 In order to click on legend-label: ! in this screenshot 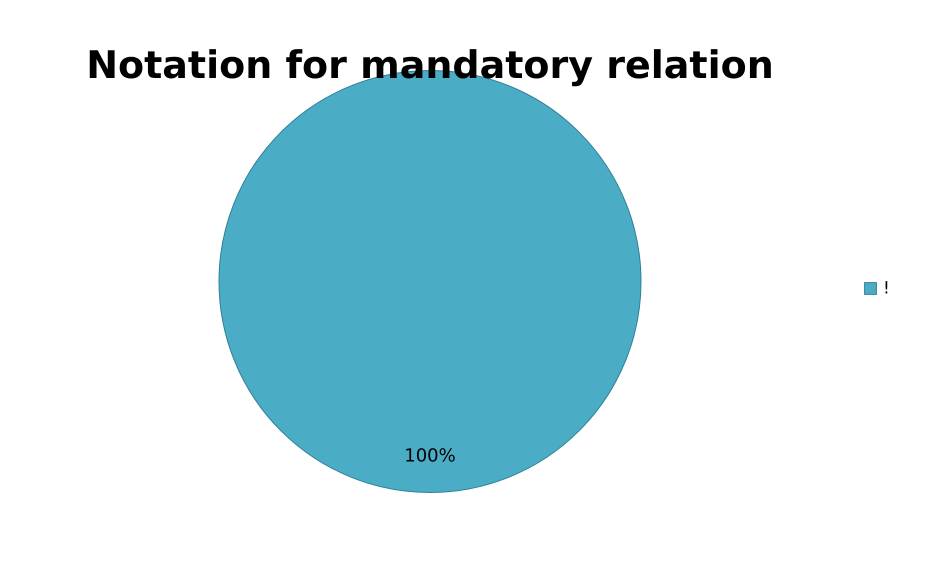, I will do `click(886, 288)`.